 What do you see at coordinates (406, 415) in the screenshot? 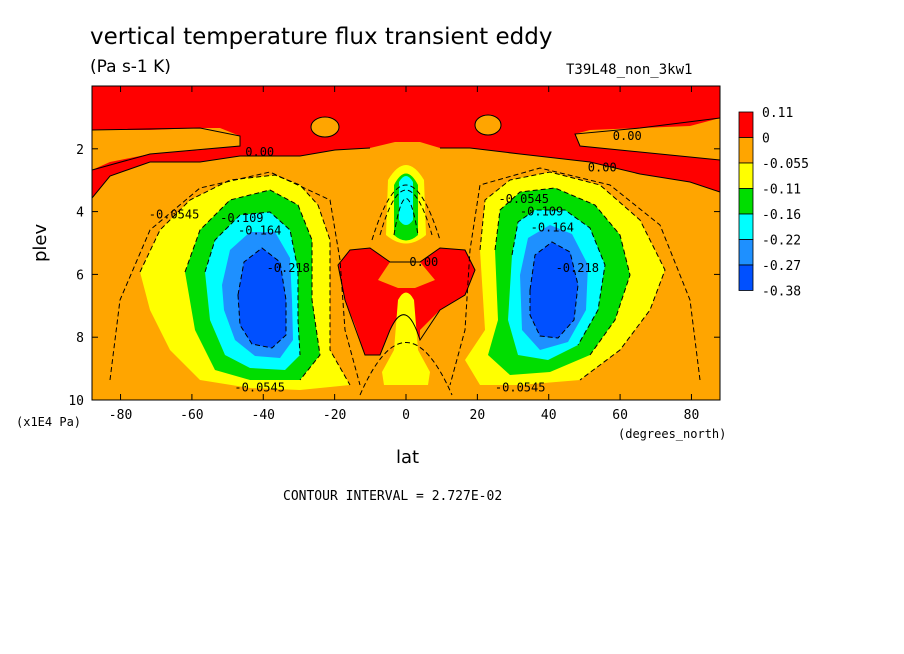
I see `x-tick-label: 0` at bounding box center [406, 415].